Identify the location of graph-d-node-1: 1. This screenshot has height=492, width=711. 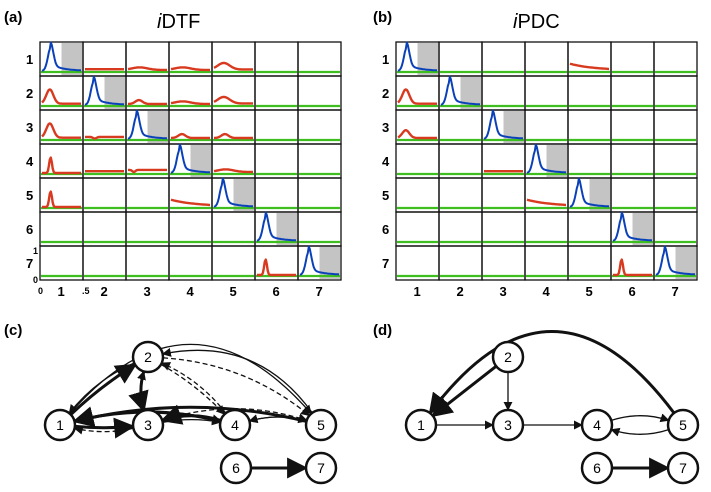
(421, 425).